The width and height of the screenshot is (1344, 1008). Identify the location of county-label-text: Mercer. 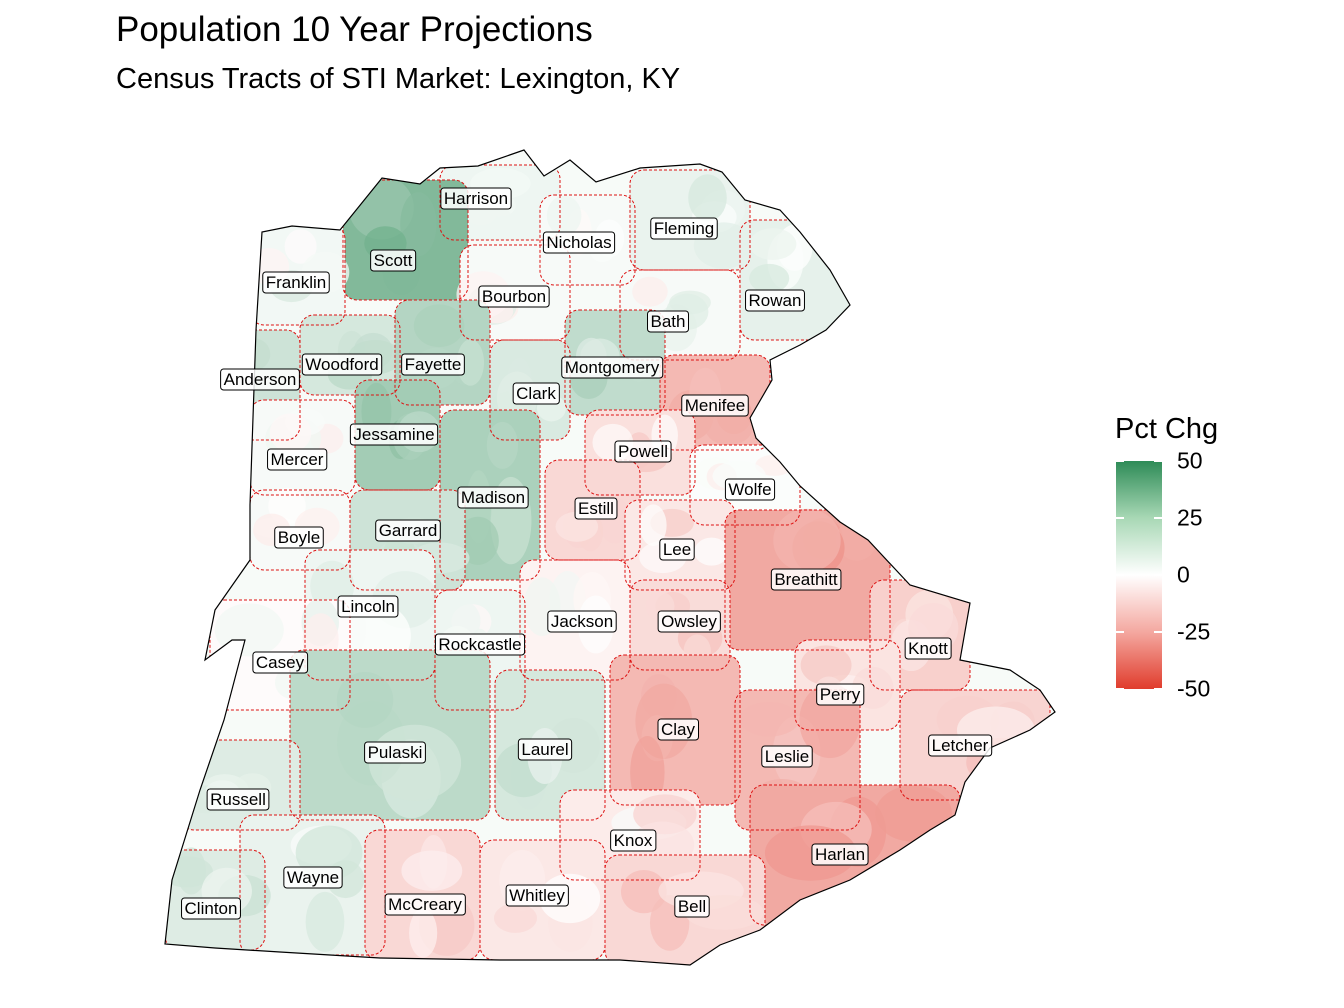
(297, 459).